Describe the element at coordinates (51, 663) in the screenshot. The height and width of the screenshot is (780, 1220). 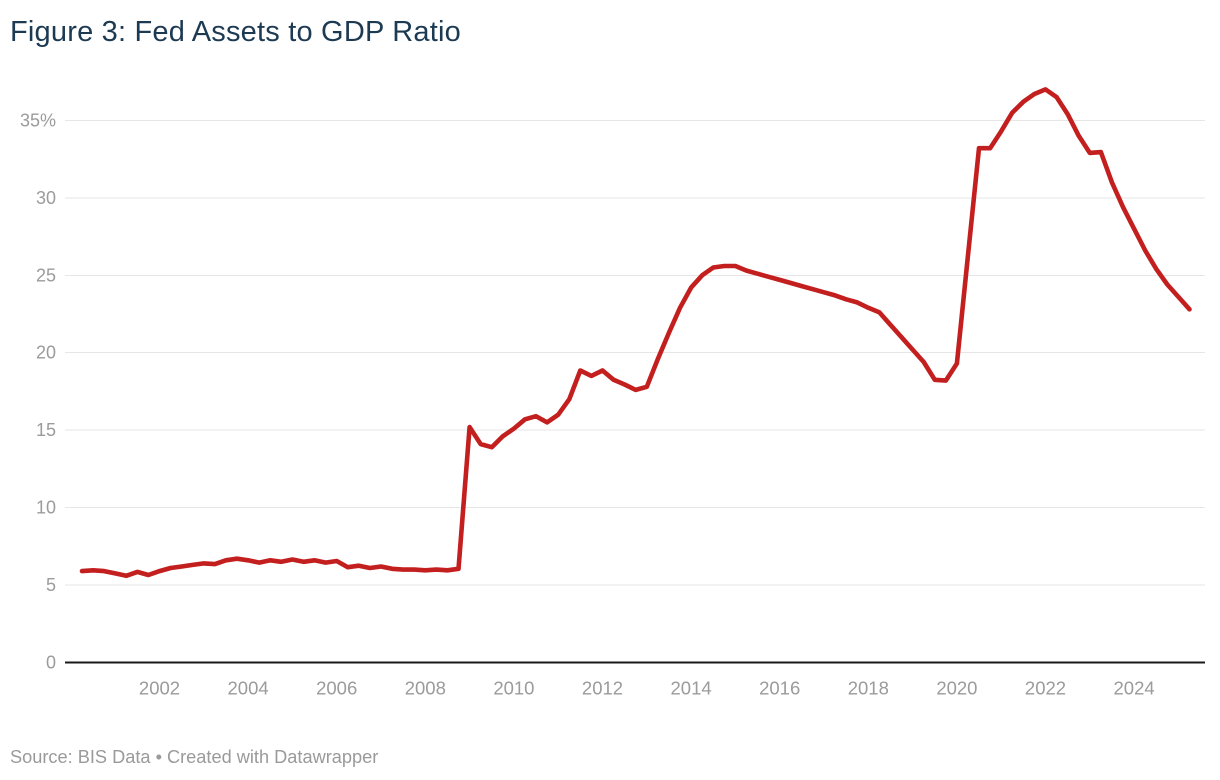
I see `y-tick-label: 0` at that location.